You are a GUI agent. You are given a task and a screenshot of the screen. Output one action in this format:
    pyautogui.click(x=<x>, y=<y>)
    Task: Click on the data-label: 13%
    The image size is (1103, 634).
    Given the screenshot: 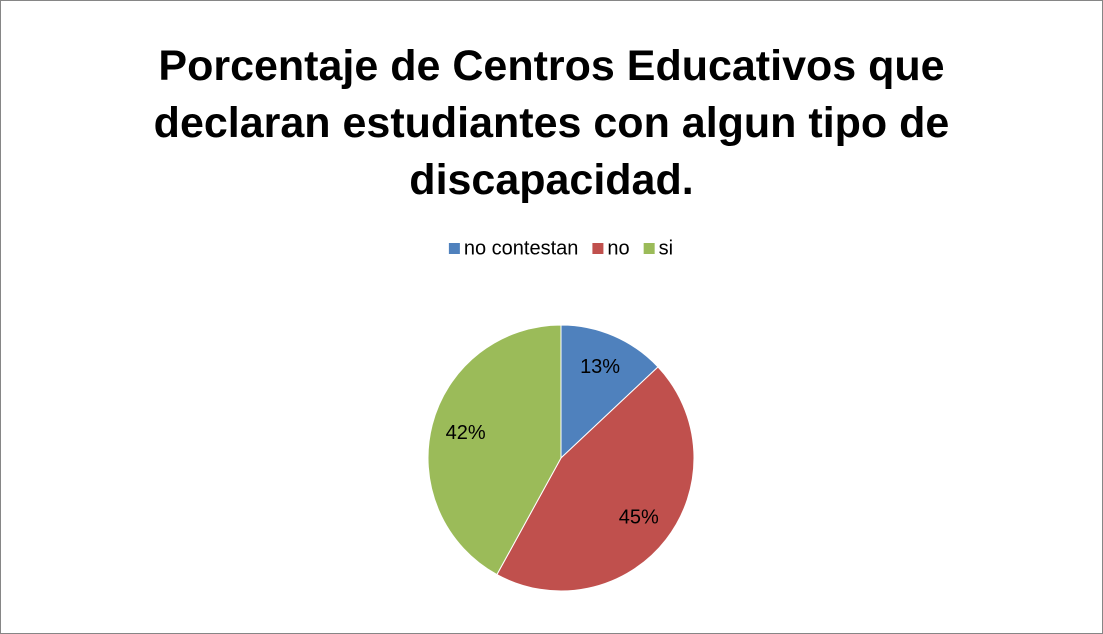 What is the action you would take?
    pyautogui.click(x=600, y=367)
    